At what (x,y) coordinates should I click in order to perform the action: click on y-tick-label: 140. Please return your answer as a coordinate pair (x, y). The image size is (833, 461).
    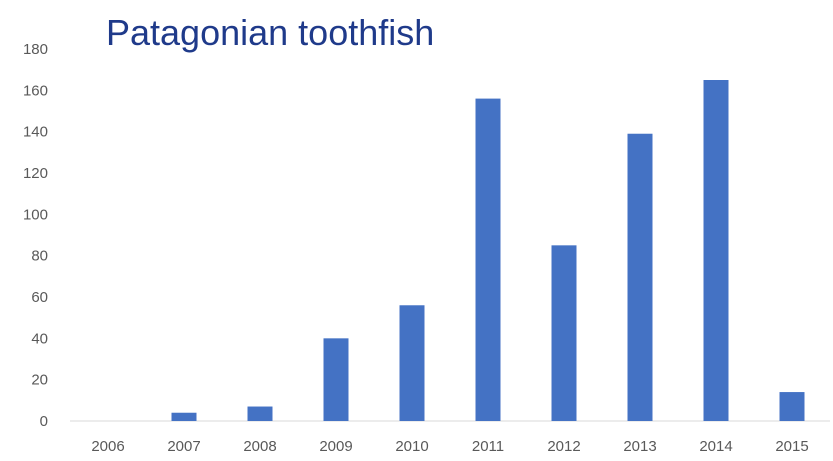
    Looking at the image, I should click on (35, 132).